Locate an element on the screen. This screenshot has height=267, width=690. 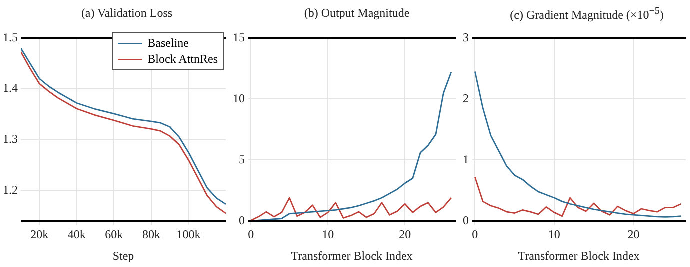
legend-label: Baseline is located at coordinates (168, 43).